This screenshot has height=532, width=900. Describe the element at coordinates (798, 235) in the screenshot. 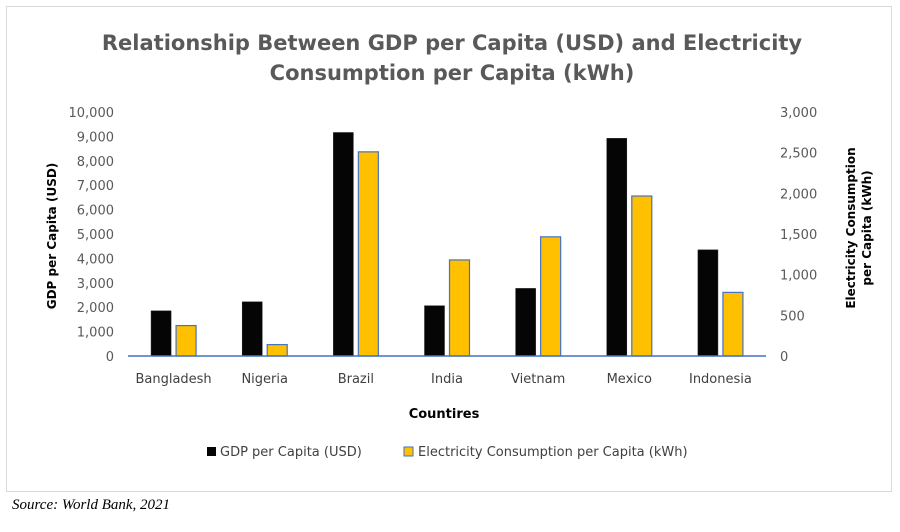

I see `y2-tick-label: 1,500` at that location.